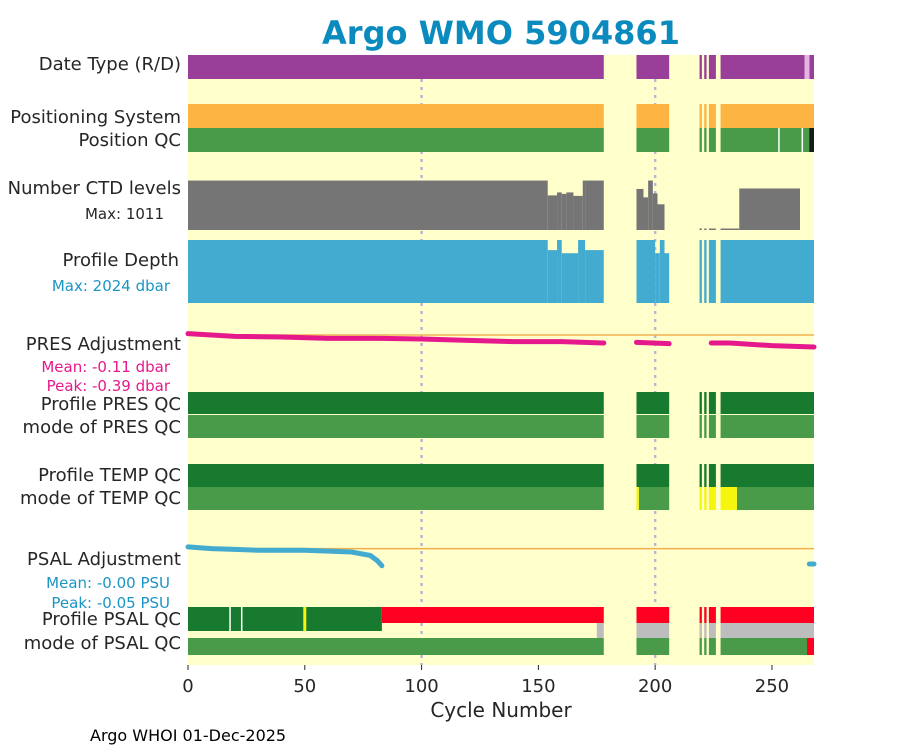 The width and height of the screenshot is (900, 750). Describe the element at coordinates (111, 286) in the screenshot. I see `depth-max-label: Max: 2024 dbar` at that location.